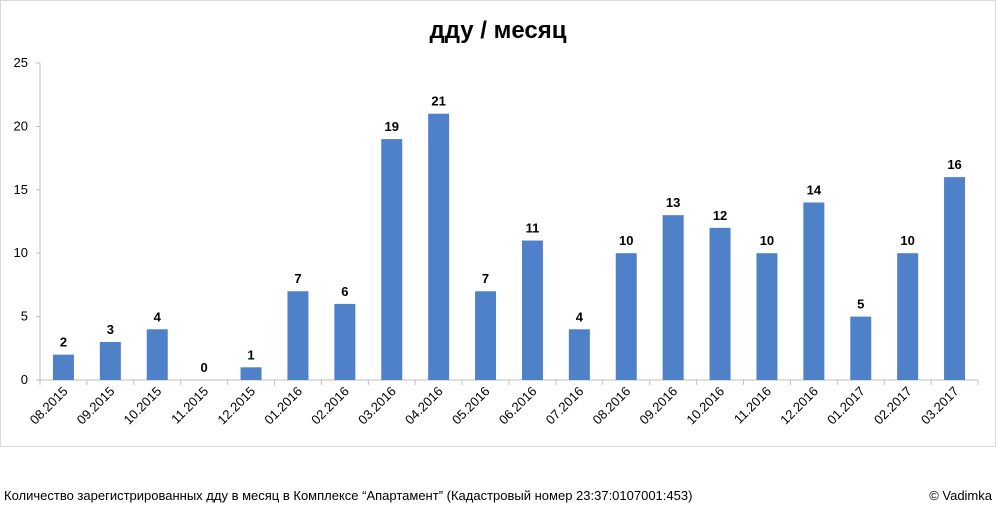  I want to click on y-tick-label: 20, so click(21, 125).